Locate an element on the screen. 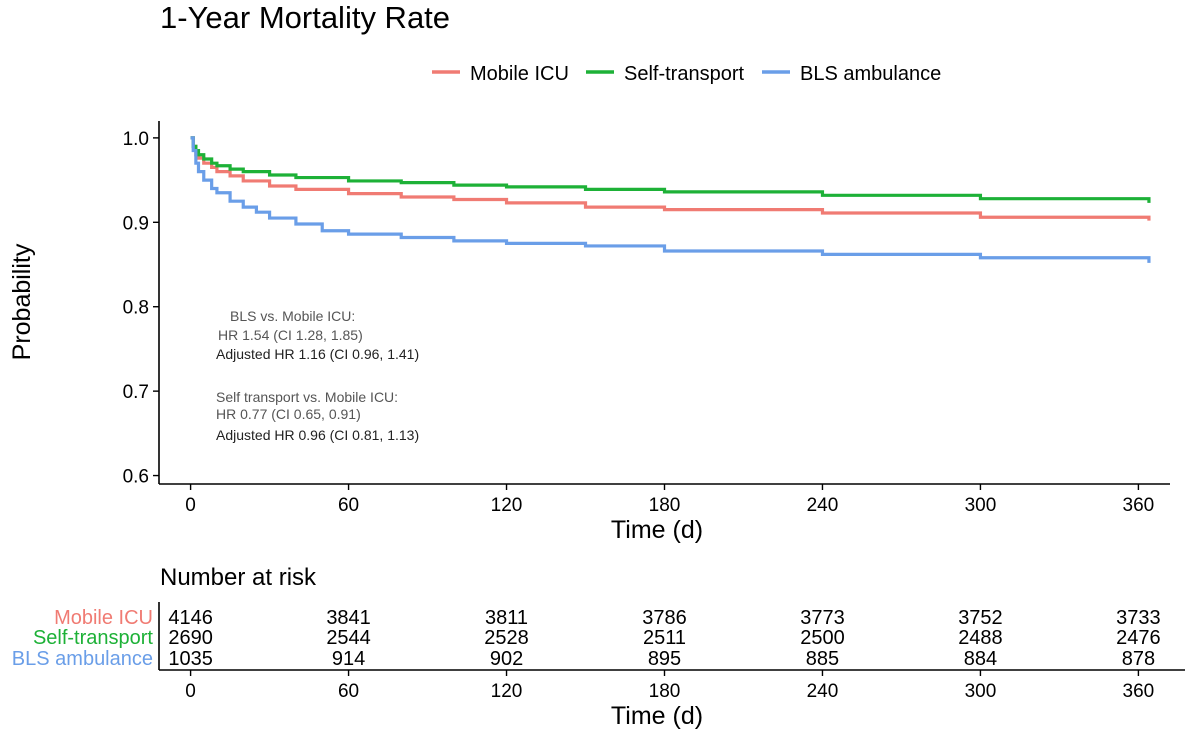 The image size is (1200, 734). y-tick-label: 0.8 is located at coordinates (136, 308).